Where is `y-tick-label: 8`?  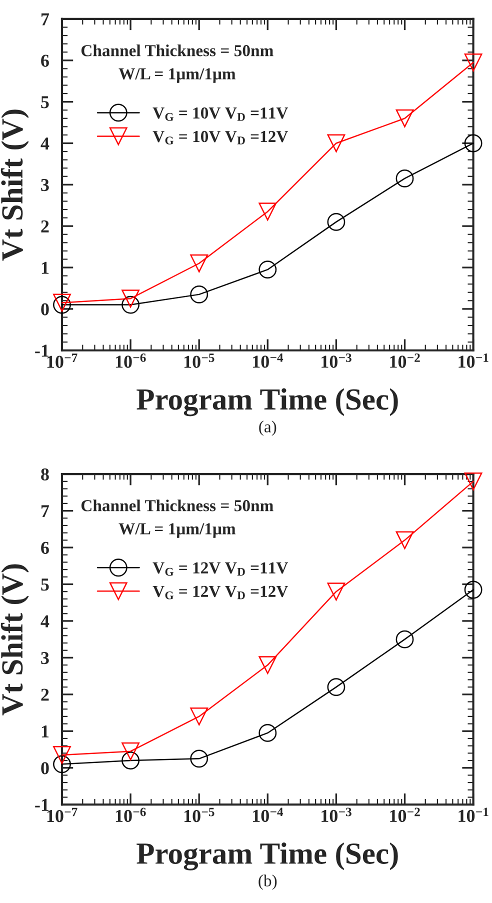
y-tick-label: 8 is located at coordinates (45, 474).